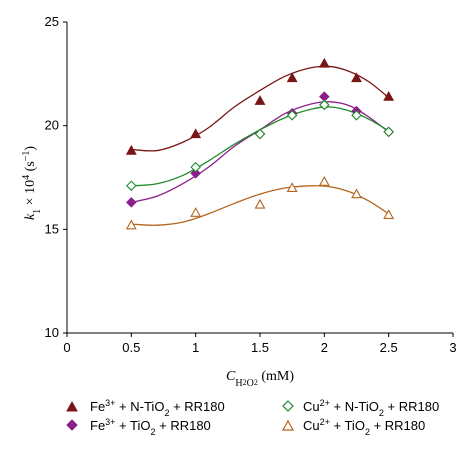 This screenshot has height=455, width=474. Describe the element at coordinates (131, 347) in the screenshot. I see `x-tick-label: 0.5` at that location.